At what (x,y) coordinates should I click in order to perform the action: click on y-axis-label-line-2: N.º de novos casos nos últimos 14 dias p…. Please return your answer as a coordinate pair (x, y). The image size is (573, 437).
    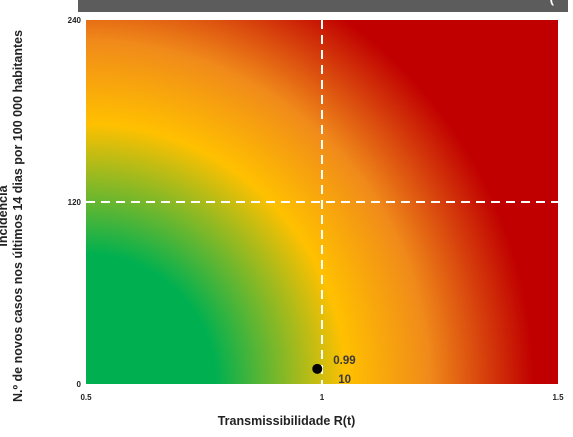
    Looking at the image, I should click on (18, 216).